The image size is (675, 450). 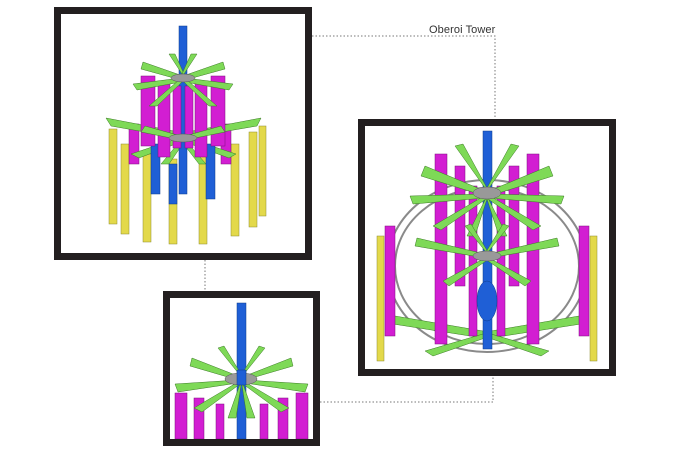 I want to click on walls, so click(x=241, y=415).